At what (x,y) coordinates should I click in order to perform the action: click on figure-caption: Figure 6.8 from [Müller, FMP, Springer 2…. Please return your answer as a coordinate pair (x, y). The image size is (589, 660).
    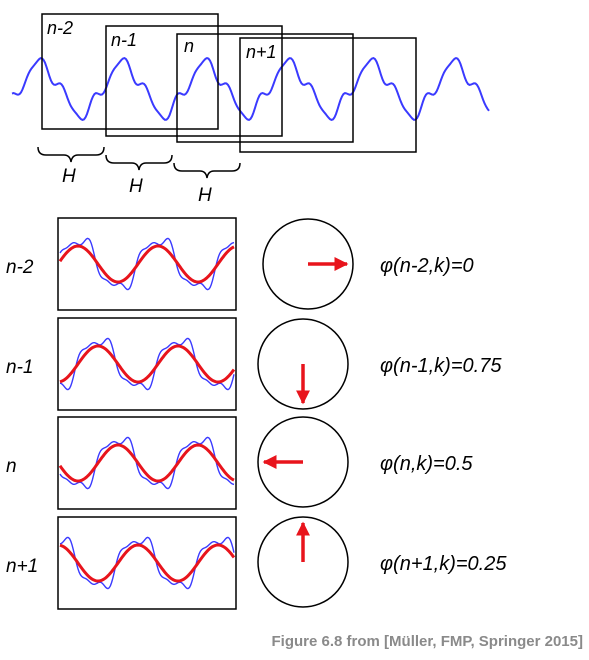
    Looking at the image, I should click on (427, 641).